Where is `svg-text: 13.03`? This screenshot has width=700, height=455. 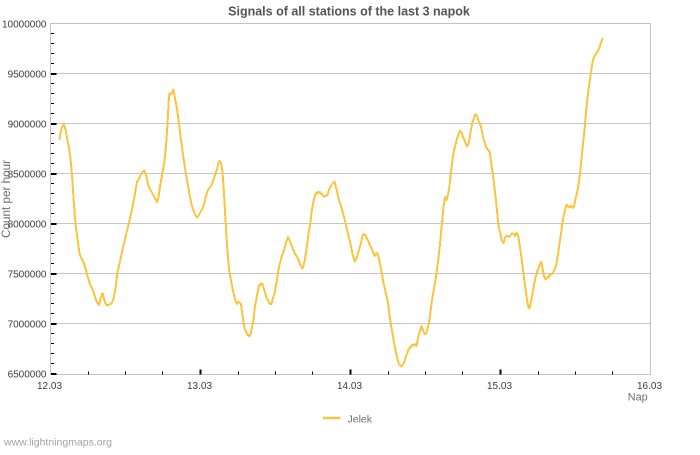
svg-text: 13.03 is located at coordinates (199, 386).